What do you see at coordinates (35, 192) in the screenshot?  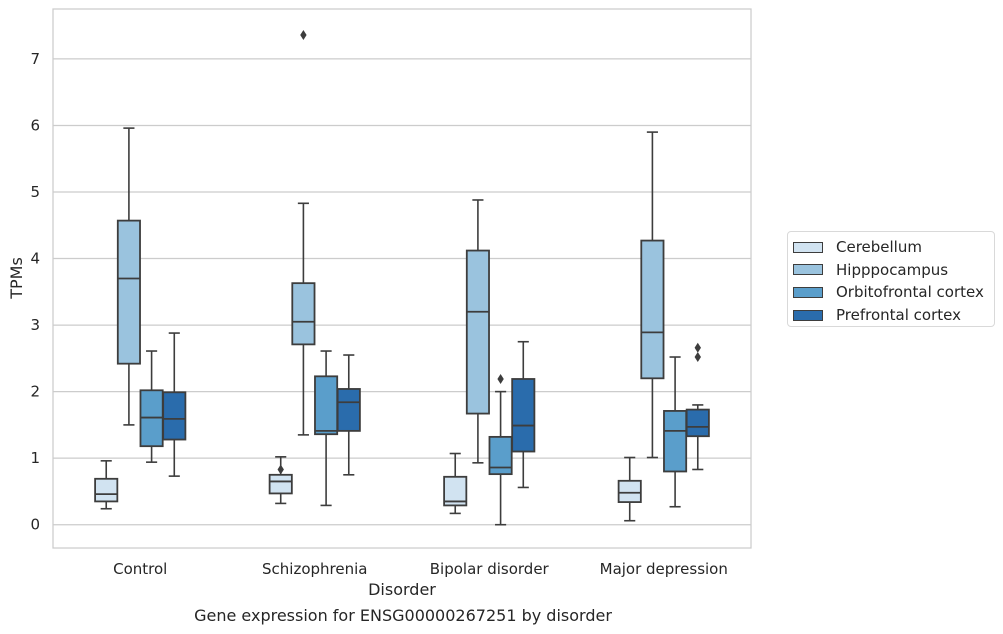 I see `y-tick-label: 5` at bounding box center [35, 192].